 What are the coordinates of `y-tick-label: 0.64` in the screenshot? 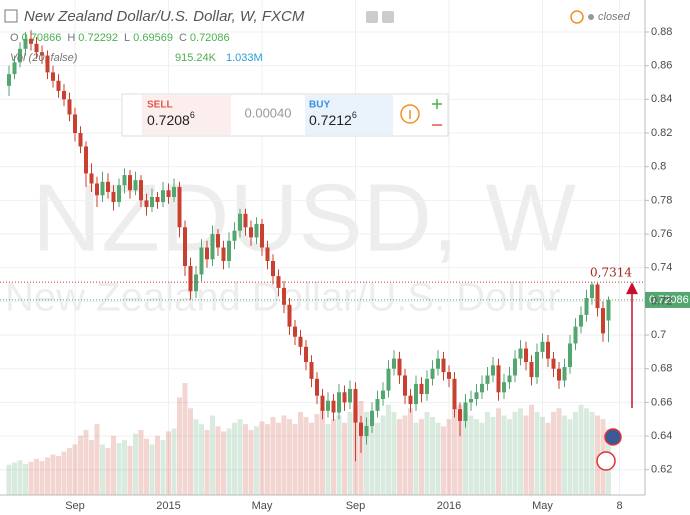 It's located at (661, 436).